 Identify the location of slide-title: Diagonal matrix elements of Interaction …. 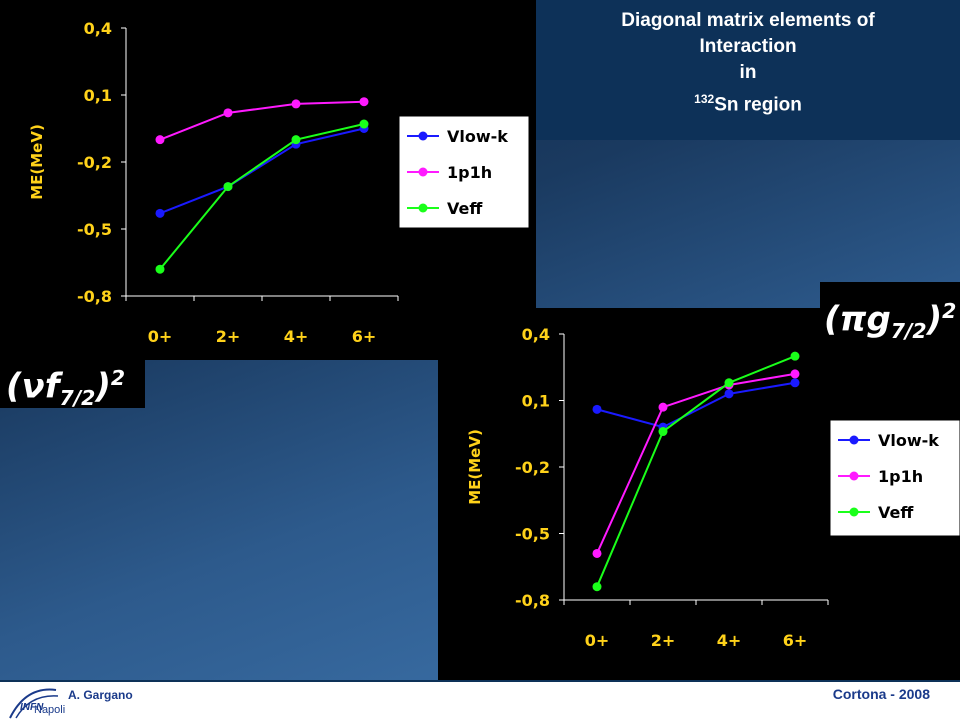
(748, 70).